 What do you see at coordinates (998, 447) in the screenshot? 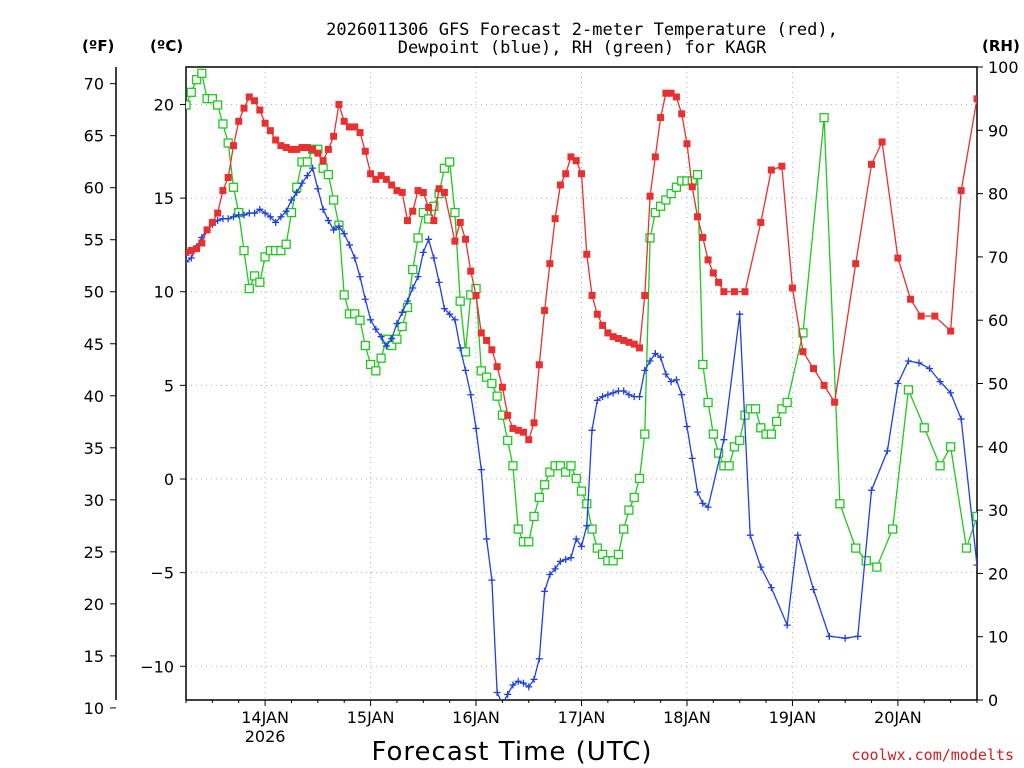
I see `rh-tick-label: 40` at bounding box center [998, 447].